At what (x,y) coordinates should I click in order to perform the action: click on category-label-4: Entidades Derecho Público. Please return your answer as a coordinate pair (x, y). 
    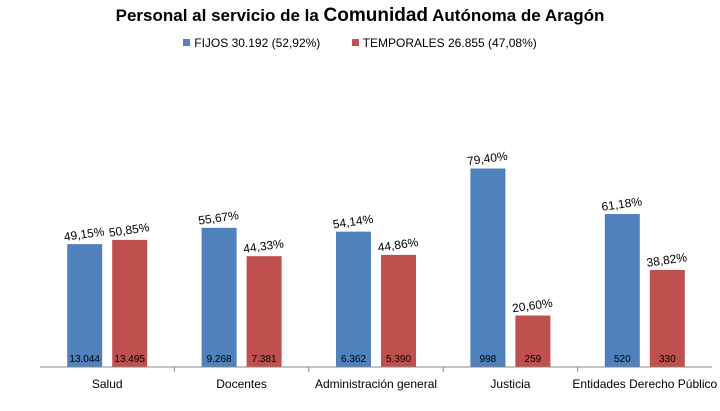
    Looking at the image, I should click on (644, 384).